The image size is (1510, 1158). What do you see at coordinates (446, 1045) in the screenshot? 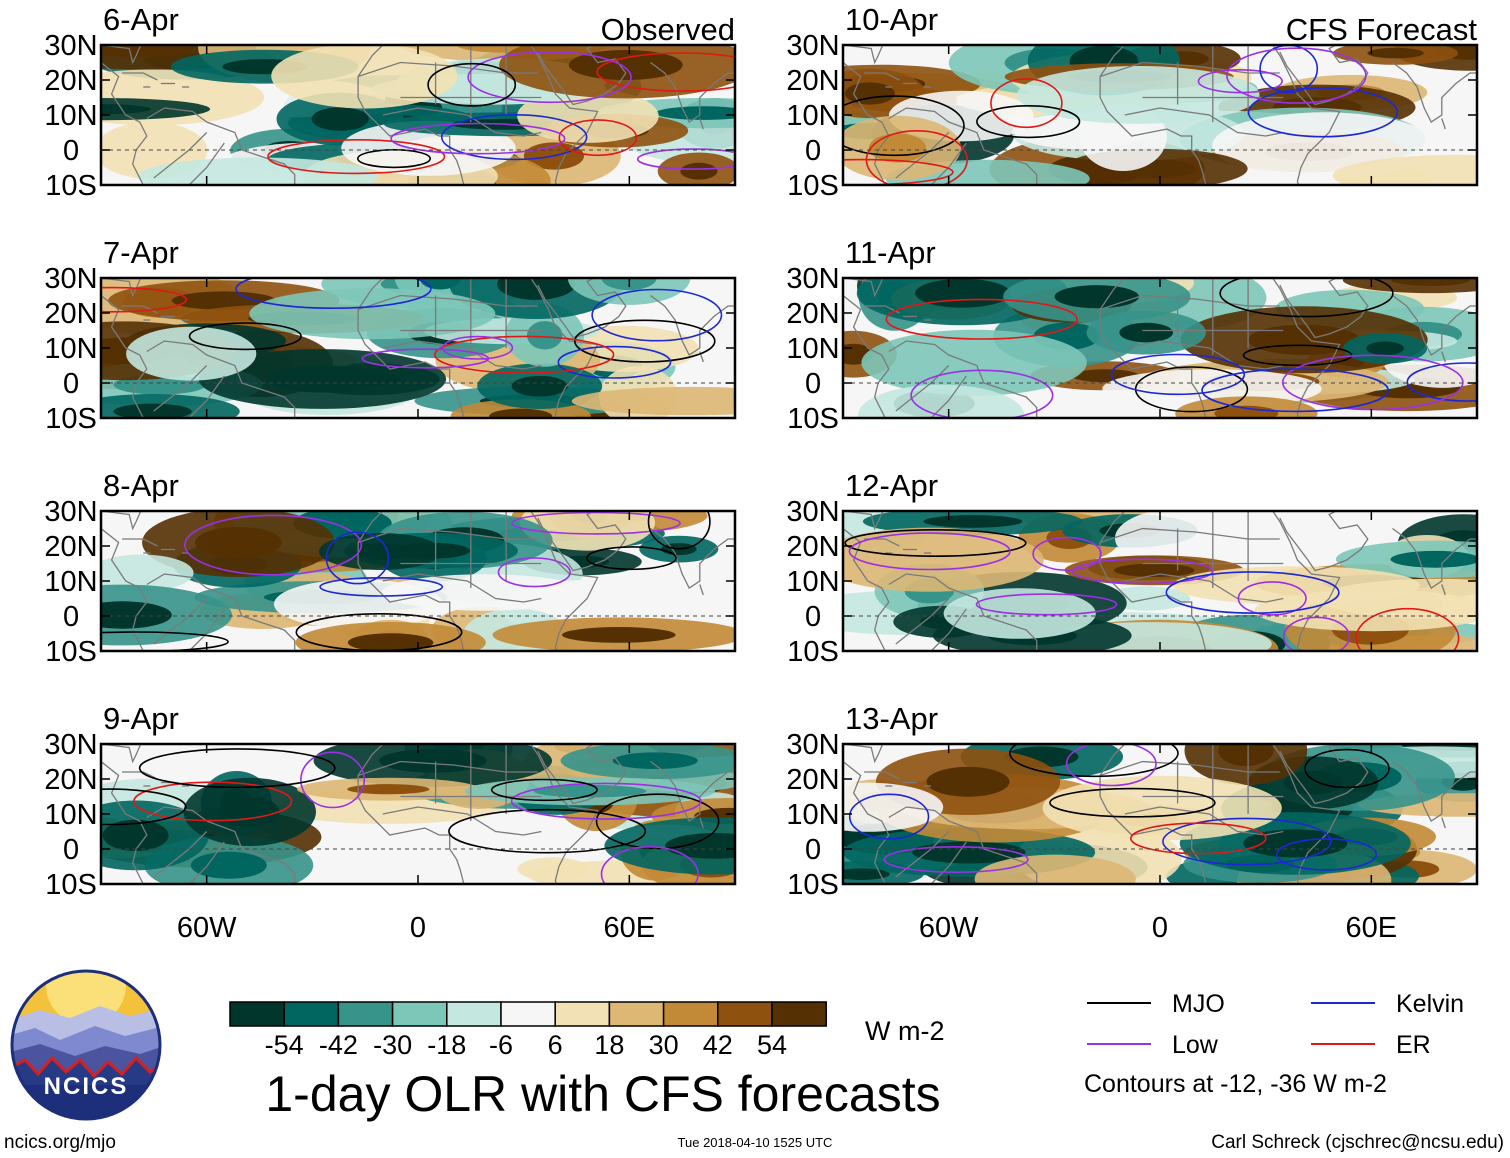
I see `colorbar-tick-label: -18` at bounding box center [446, 1045].